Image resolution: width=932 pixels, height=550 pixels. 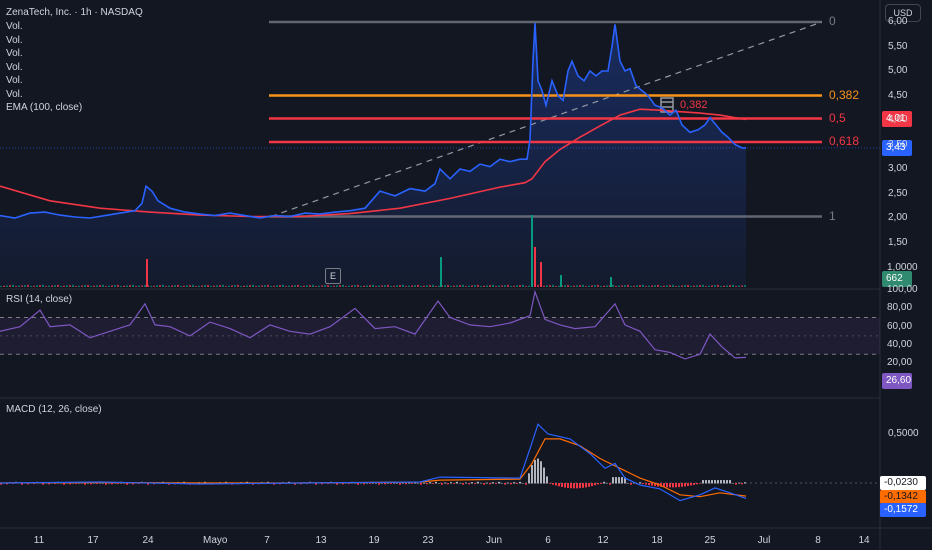 I want to click on macd-pane-title: MACD (12, 26, close), so click(x=54, y=409).